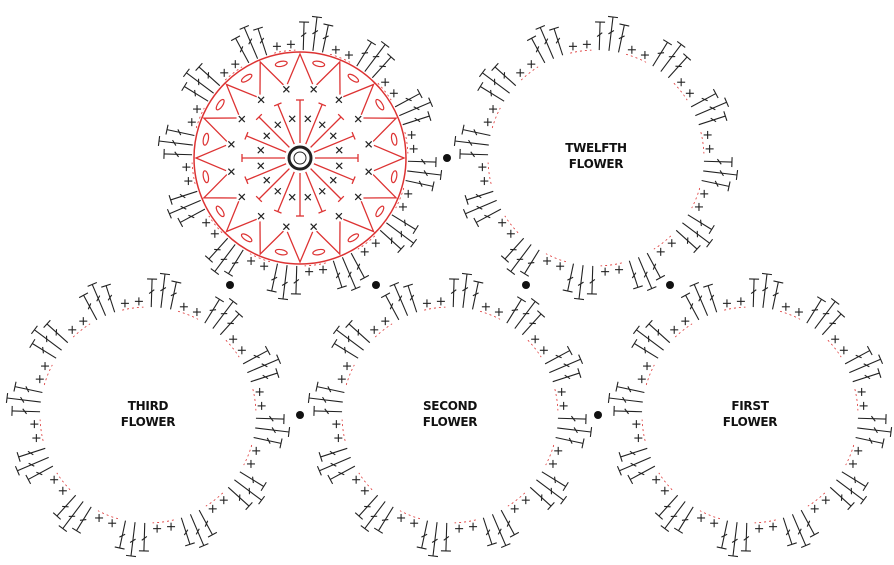 The height and width of the screenshot is (565, 894). I want to click on spoke, so click(326, 132).